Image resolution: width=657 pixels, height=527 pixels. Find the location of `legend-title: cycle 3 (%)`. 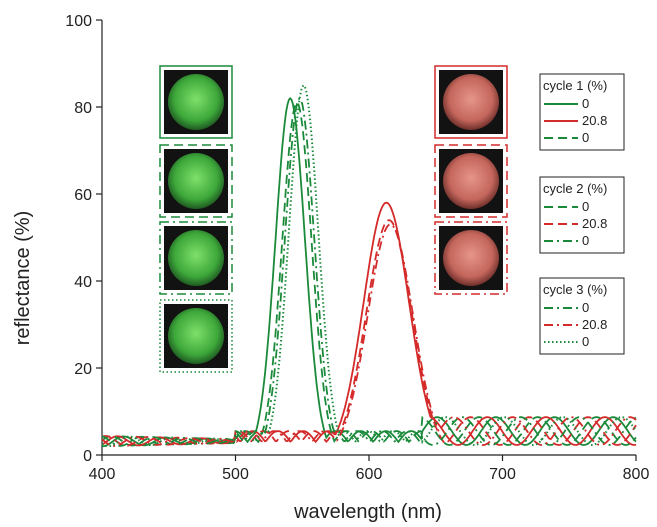

legend-title: cycle 3 (%) is located at coordinates (575, 289).